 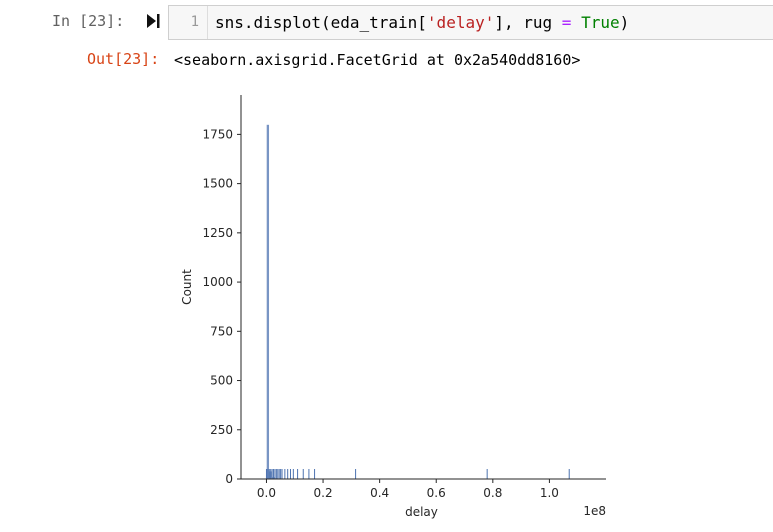 What do you see at coordinates (268, 302) in the screenshot?
I see `histogram-bar` at bounding box center [268, 302].